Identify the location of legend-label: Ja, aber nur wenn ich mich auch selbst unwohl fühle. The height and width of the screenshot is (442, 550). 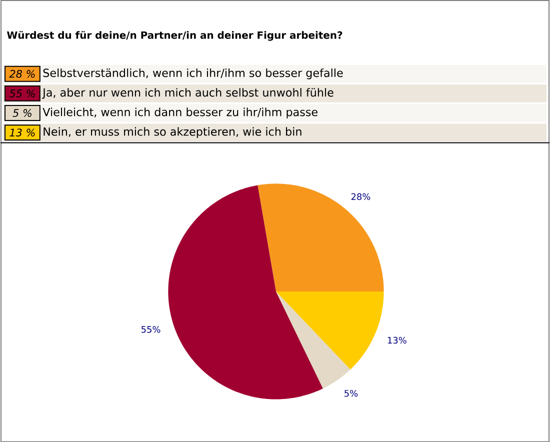
(188, 93).